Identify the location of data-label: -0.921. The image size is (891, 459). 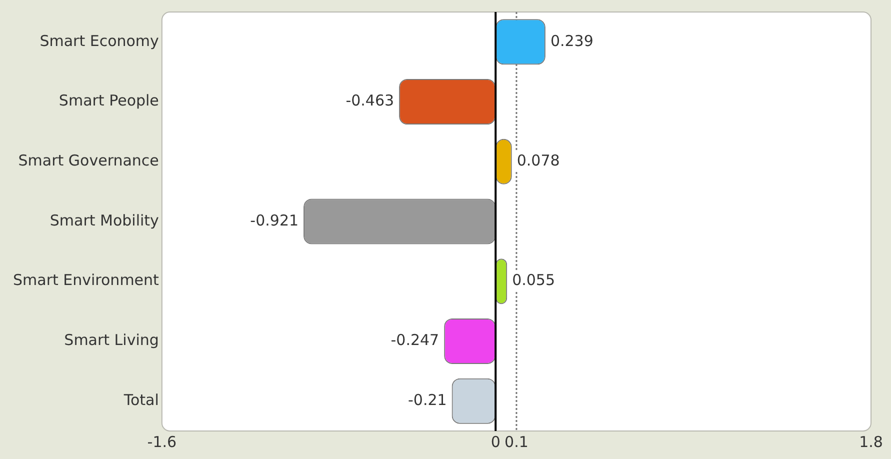
(274, 220).